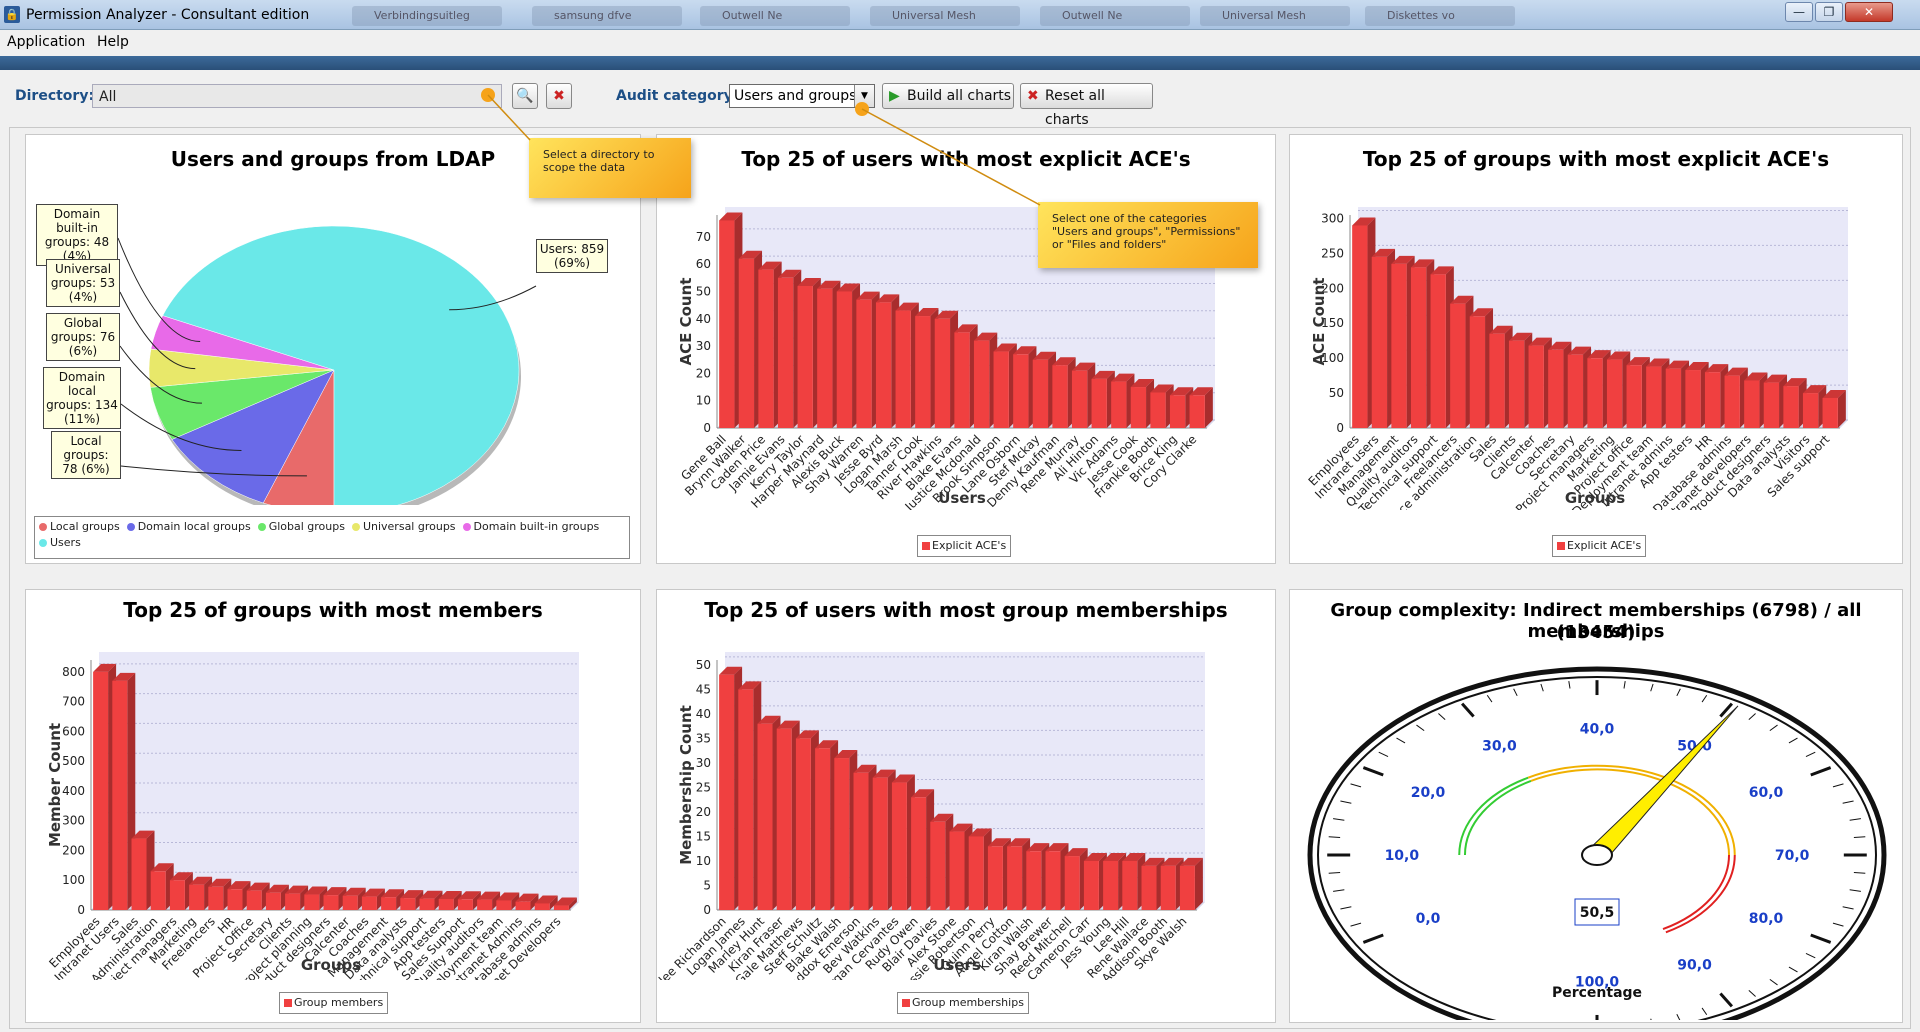 The image size is (1920, 1032). Describe the element at coordinates (1595, 498) in the screenshot. I see `x-axis-title: Groups` at that location.